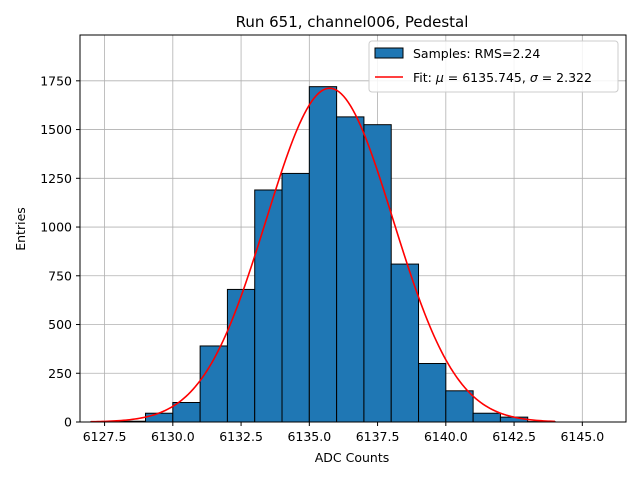 This screenshot has height=480, width=640. What do you see at coordinates (56, 129) in the screenshot?
I see `y-tick-label: 1500` at bounding box center [56, 129].